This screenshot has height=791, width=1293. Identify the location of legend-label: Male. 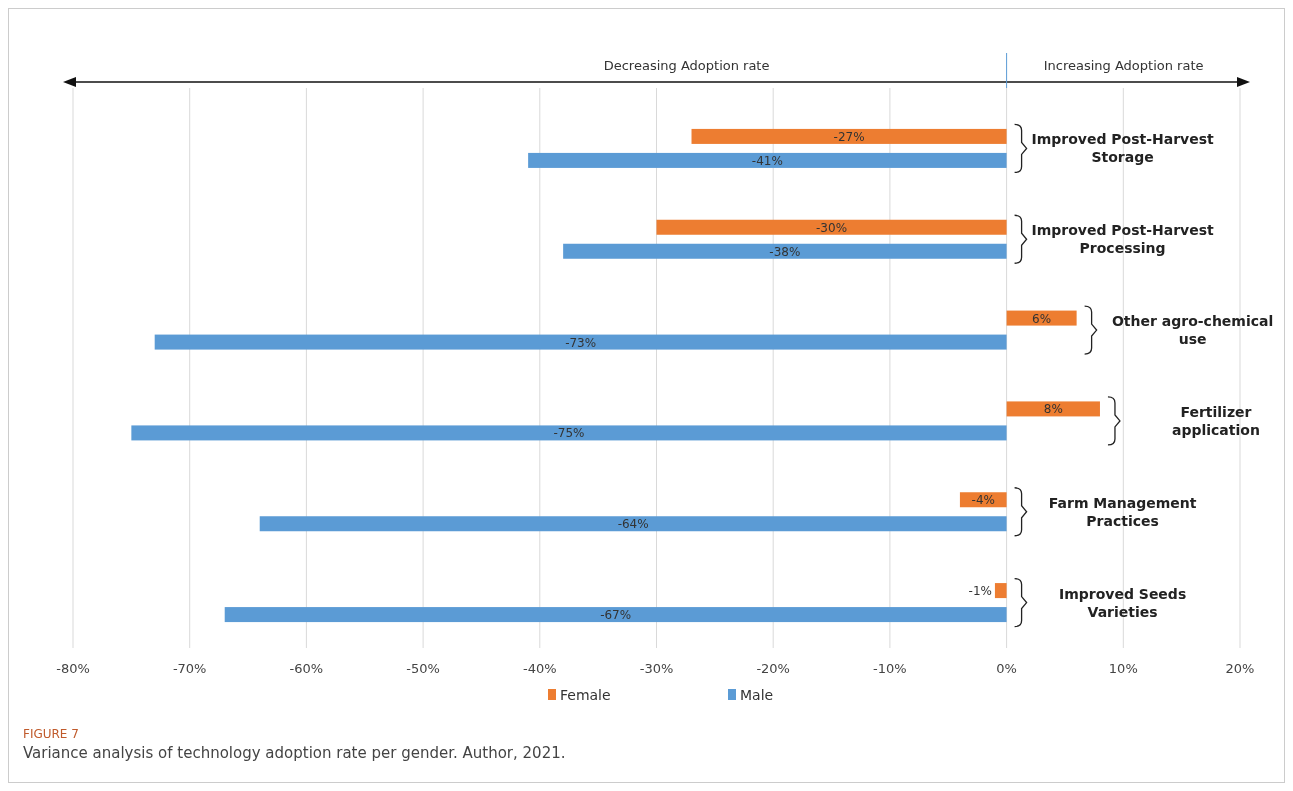
(757, 695).